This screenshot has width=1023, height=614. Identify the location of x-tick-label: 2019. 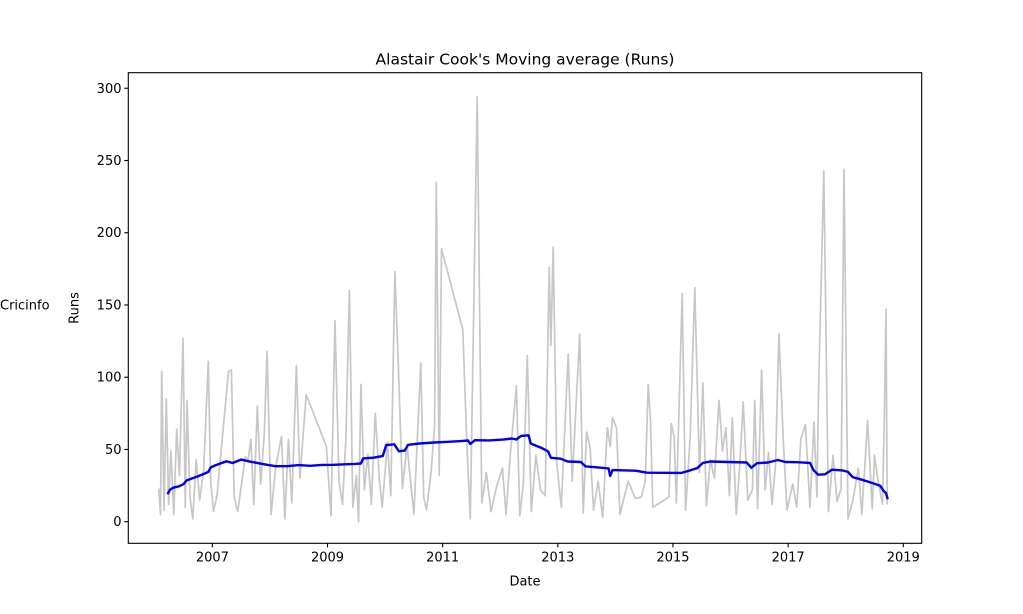
(903, 557).